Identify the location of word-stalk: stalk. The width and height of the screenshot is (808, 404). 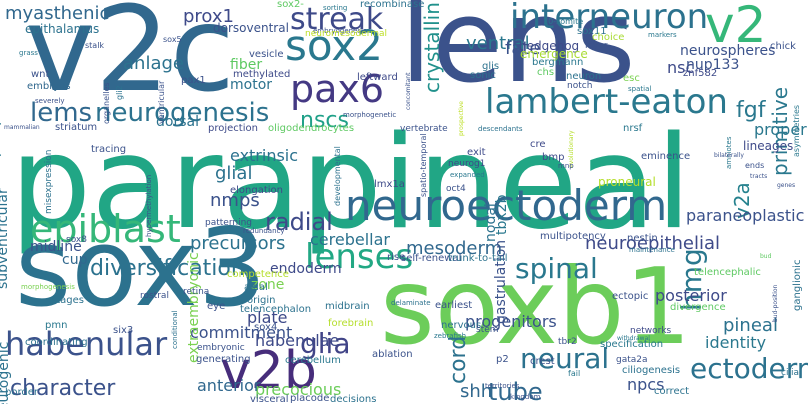
(95, 45).